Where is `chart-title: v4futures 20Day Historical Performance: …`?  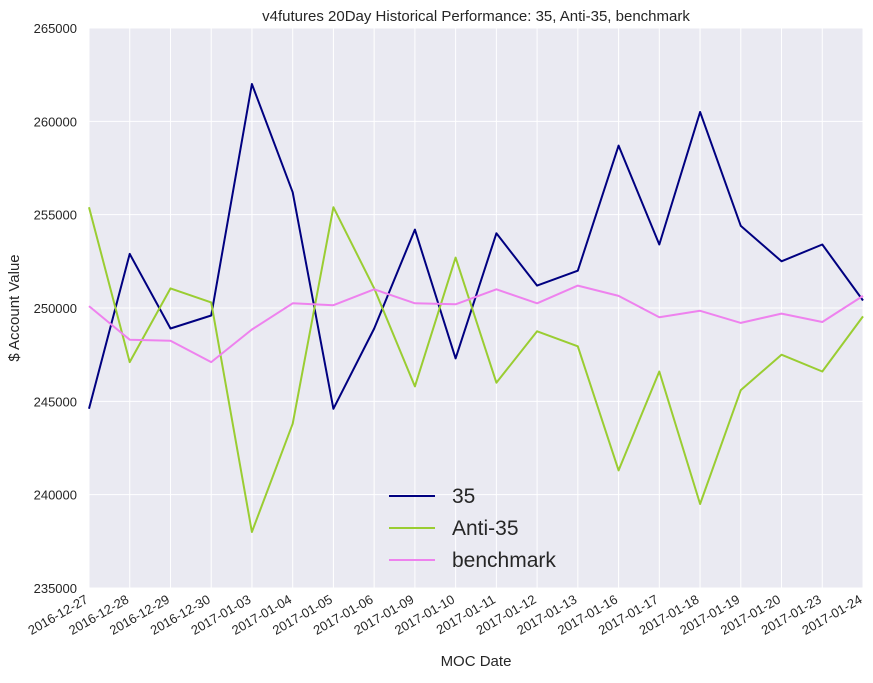
chart-title: v4futures 20Day Historical Performance: … is located at coordinates (476, 16).